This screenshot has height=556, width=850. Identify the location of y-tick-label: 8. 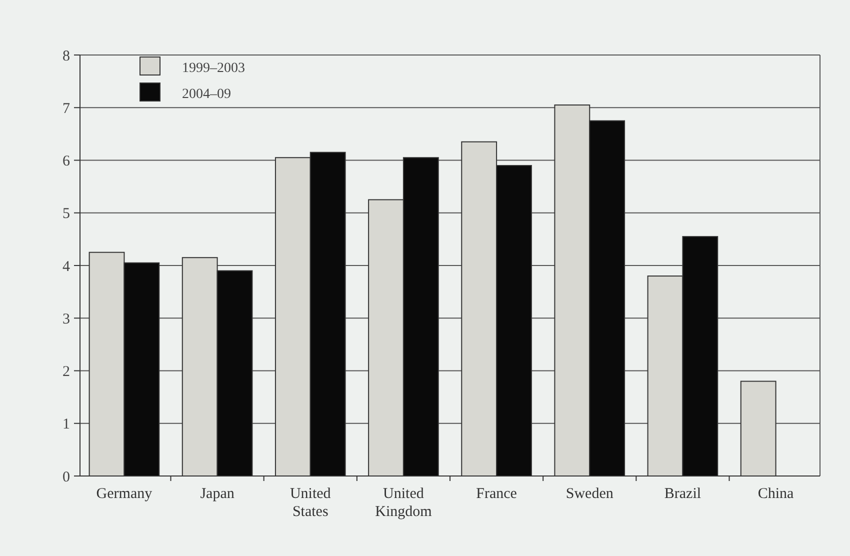
(66, 56).